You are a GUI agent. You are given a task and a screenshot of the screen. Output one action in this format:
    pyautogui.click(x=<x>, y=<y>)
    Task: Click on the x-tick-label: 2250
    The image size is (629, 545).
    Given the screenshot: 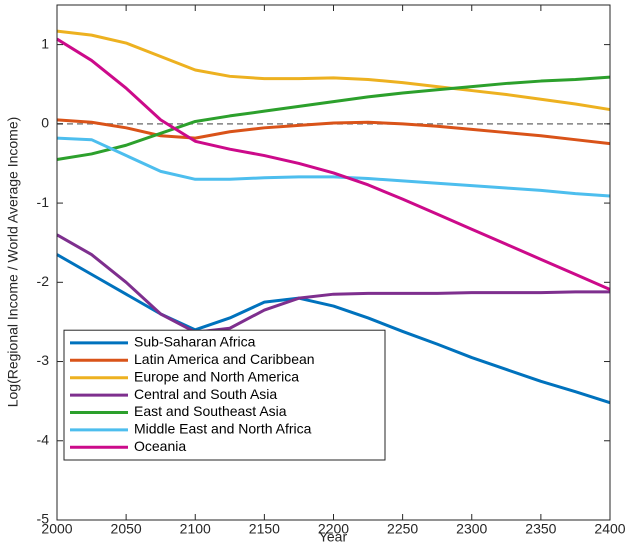 What is the action you would take?
    pyautogui.click(x=402, y=529)
    